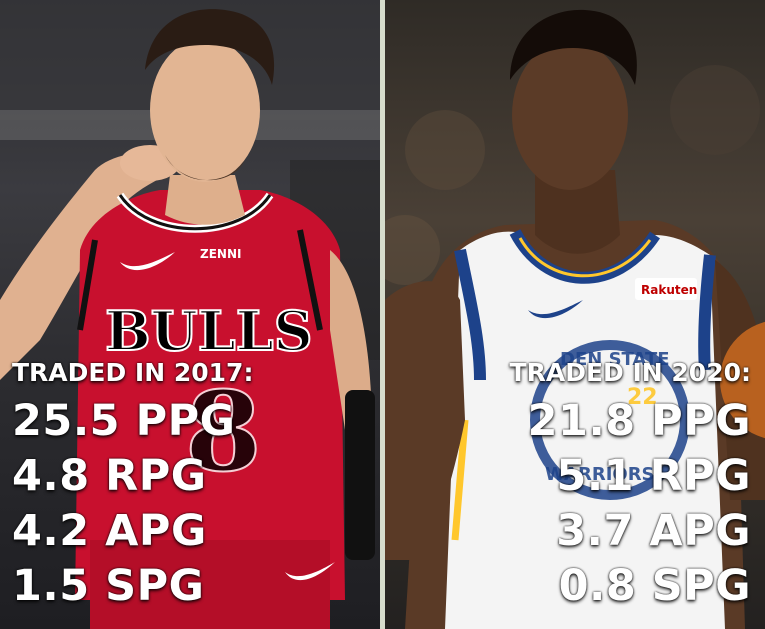 Image resolution: width=765 pixels, height=629 pixels. Describe the element at coordinates (669, 290) in the screenshot. I see `jersey-sponsor-right: Rakuten` at that location.